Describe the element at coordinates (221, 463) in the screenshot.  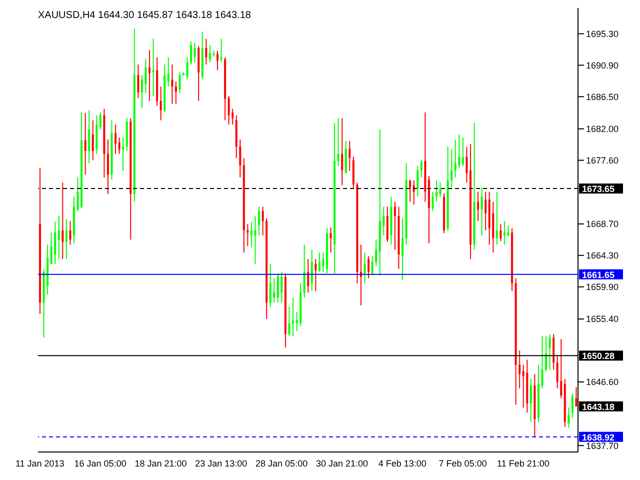
I see `x-tick-label: 23 Jan 13:00` at that location.